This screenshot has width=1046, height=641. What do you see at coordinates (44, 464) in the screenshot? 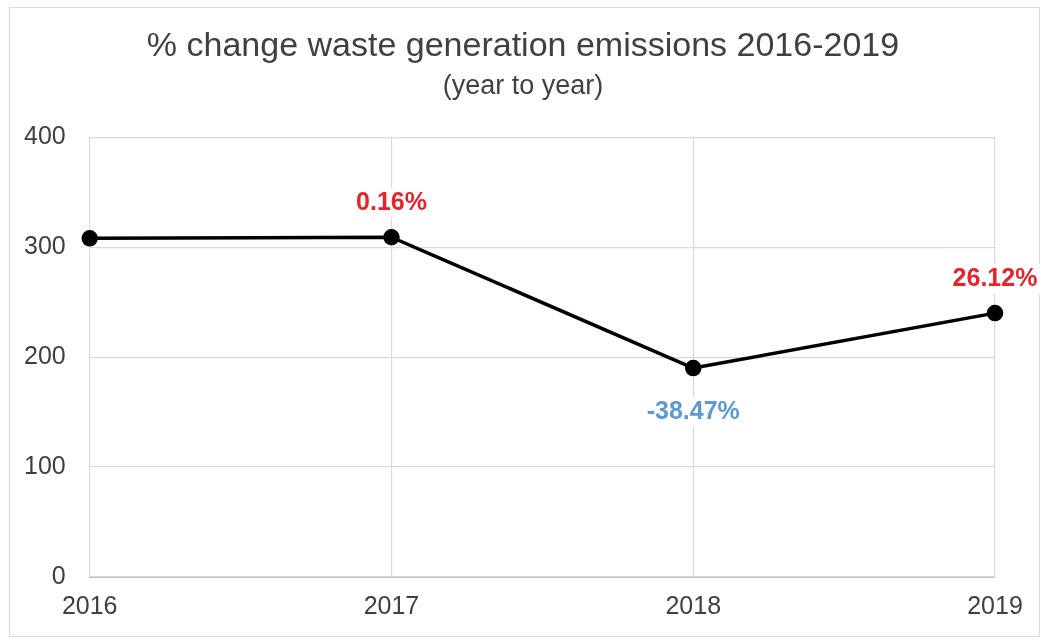
I see `y-tick-label: 100` at bounding box center [44, 464].